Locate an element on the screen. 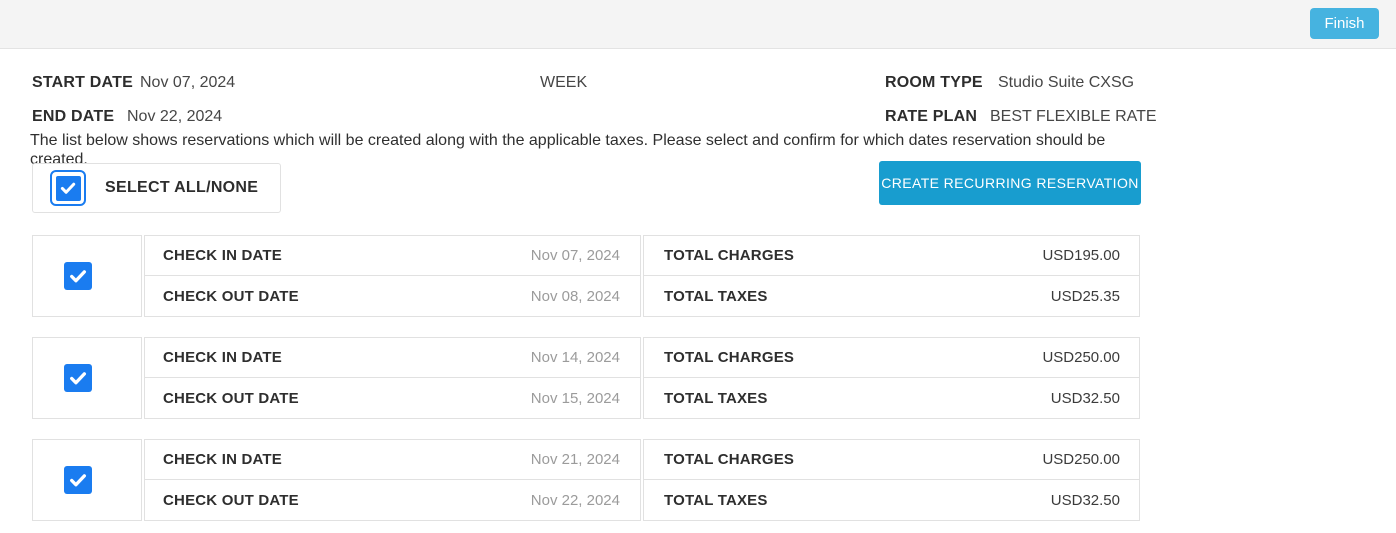  finish-button: Finish is located at coordinates (1344, 23).